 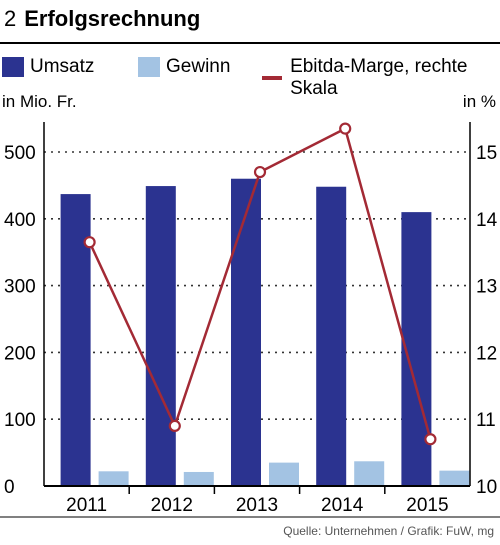 What do you see at coordinates (198, 66) in the screenshot?
I see `legend-label-gewinn: Gewinn` at bounding box center [198, 66].